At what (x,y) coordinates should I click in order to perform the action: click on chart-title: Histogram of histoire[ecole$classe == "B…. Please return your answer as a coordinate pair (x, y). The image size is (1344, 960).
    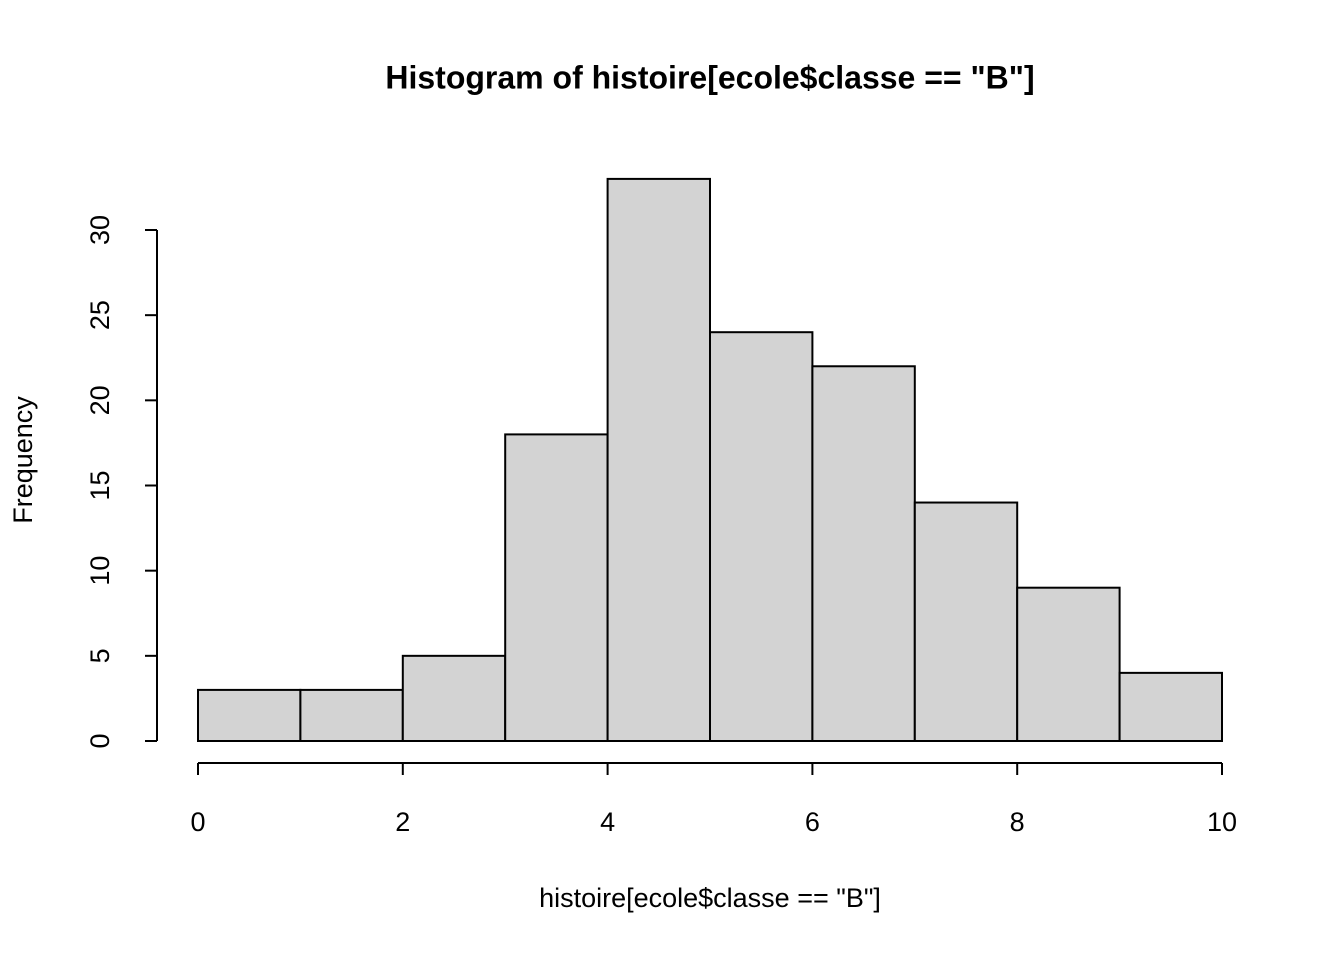
    Looking at the image, I should click on (709, 77).